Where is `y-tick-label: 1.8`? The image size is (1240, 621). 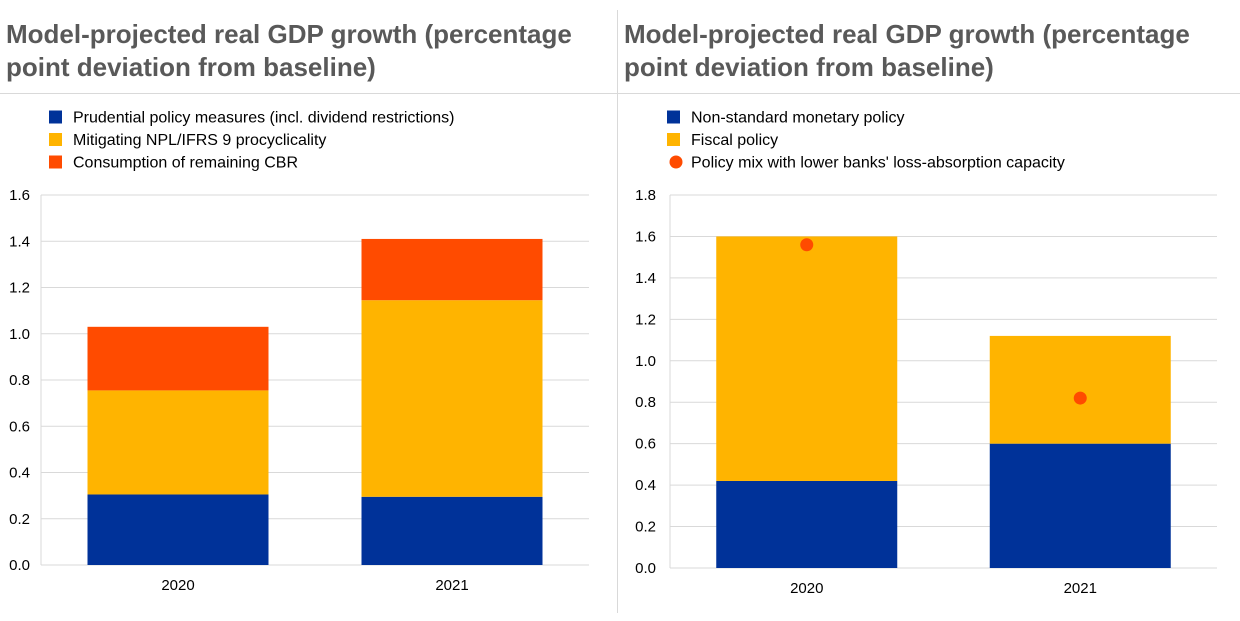
y-tick-label: 1.8 is located at coordinates (645, 195).